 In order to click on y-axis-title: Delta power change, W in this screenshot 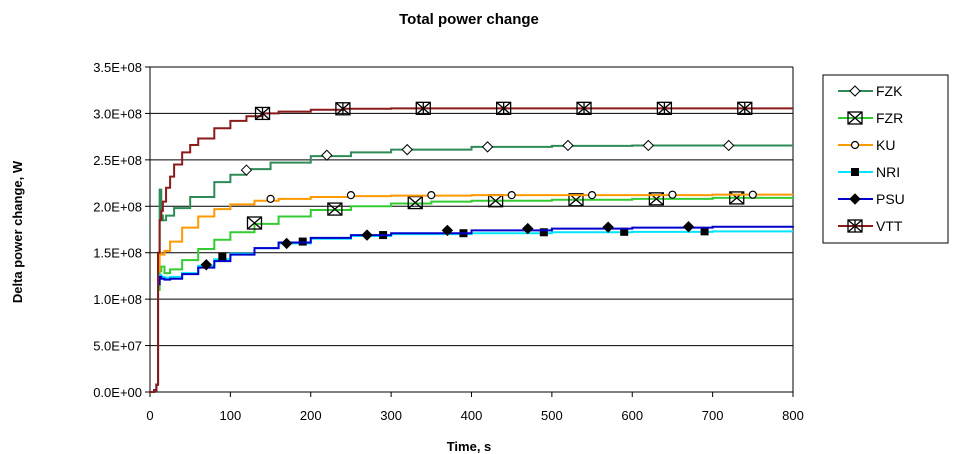, I will do `click(17, 231)`.